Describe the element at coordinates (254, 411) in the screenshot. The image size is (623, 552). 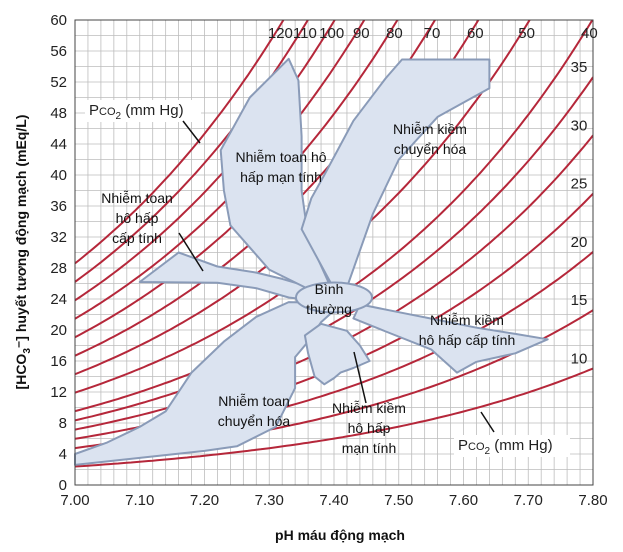
I see `label-metabolic-acidosis: Nhiễm toan chuyển hóa` at that location.